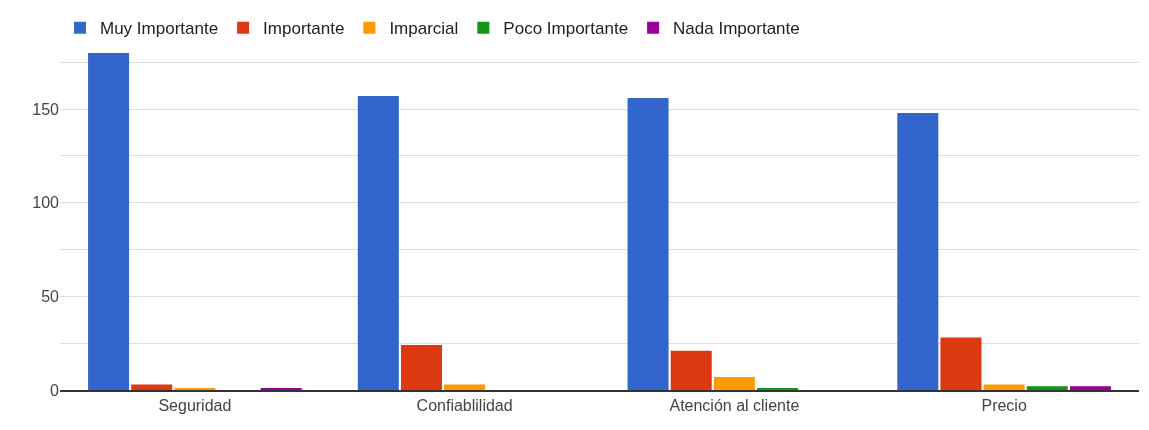  Describe the element at coordinates (195, 406) in the screenshot. I see `x-tick-label: Seguridad` at that location.